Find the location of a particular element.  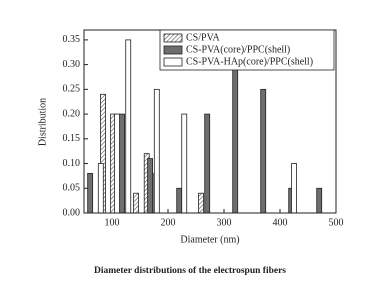

y-tick-label: 0.35 is located at coordinates (72, 39).